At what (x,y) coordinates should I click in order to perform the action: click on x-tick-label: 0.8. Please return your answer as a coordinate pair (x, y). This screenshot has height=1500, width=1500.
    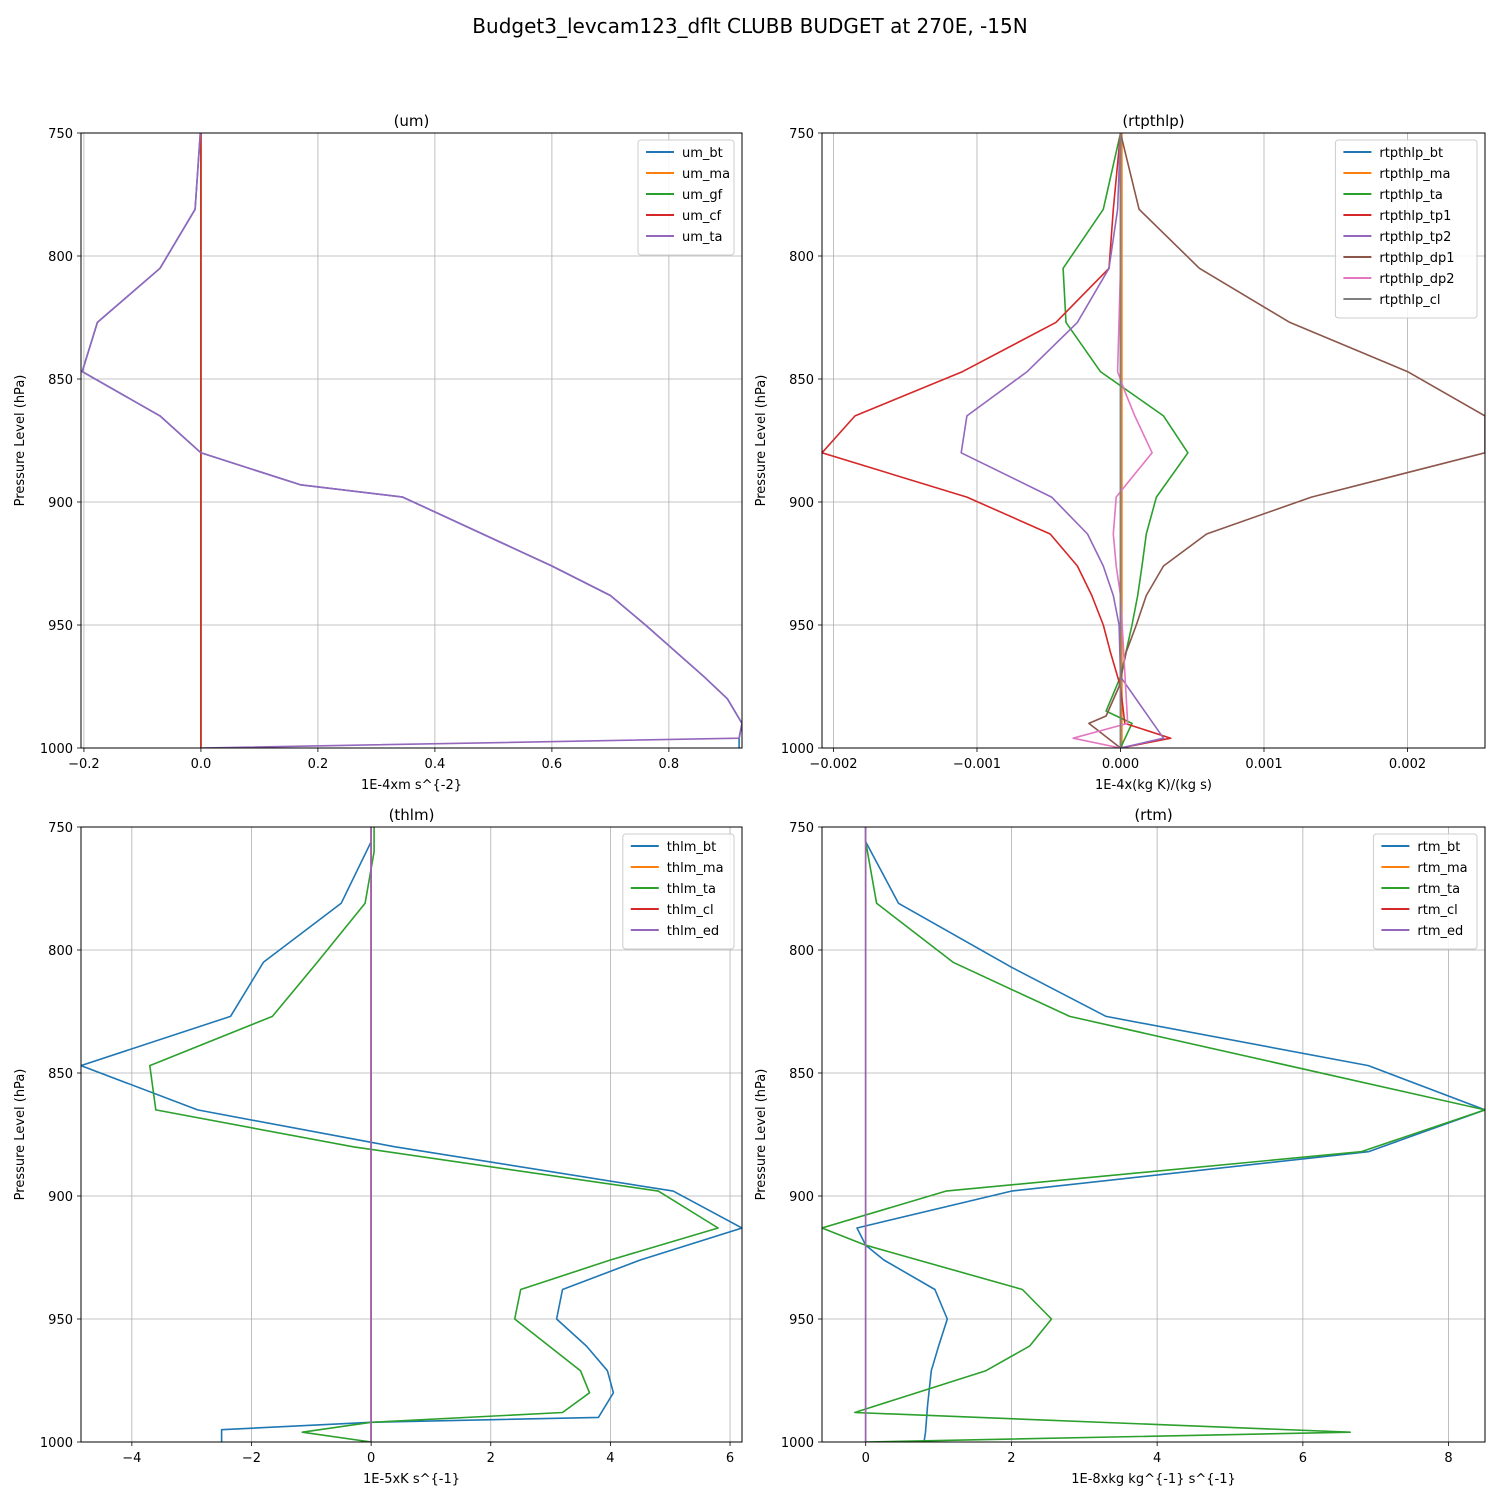
    Looking at the image, I should click on (669, 764).